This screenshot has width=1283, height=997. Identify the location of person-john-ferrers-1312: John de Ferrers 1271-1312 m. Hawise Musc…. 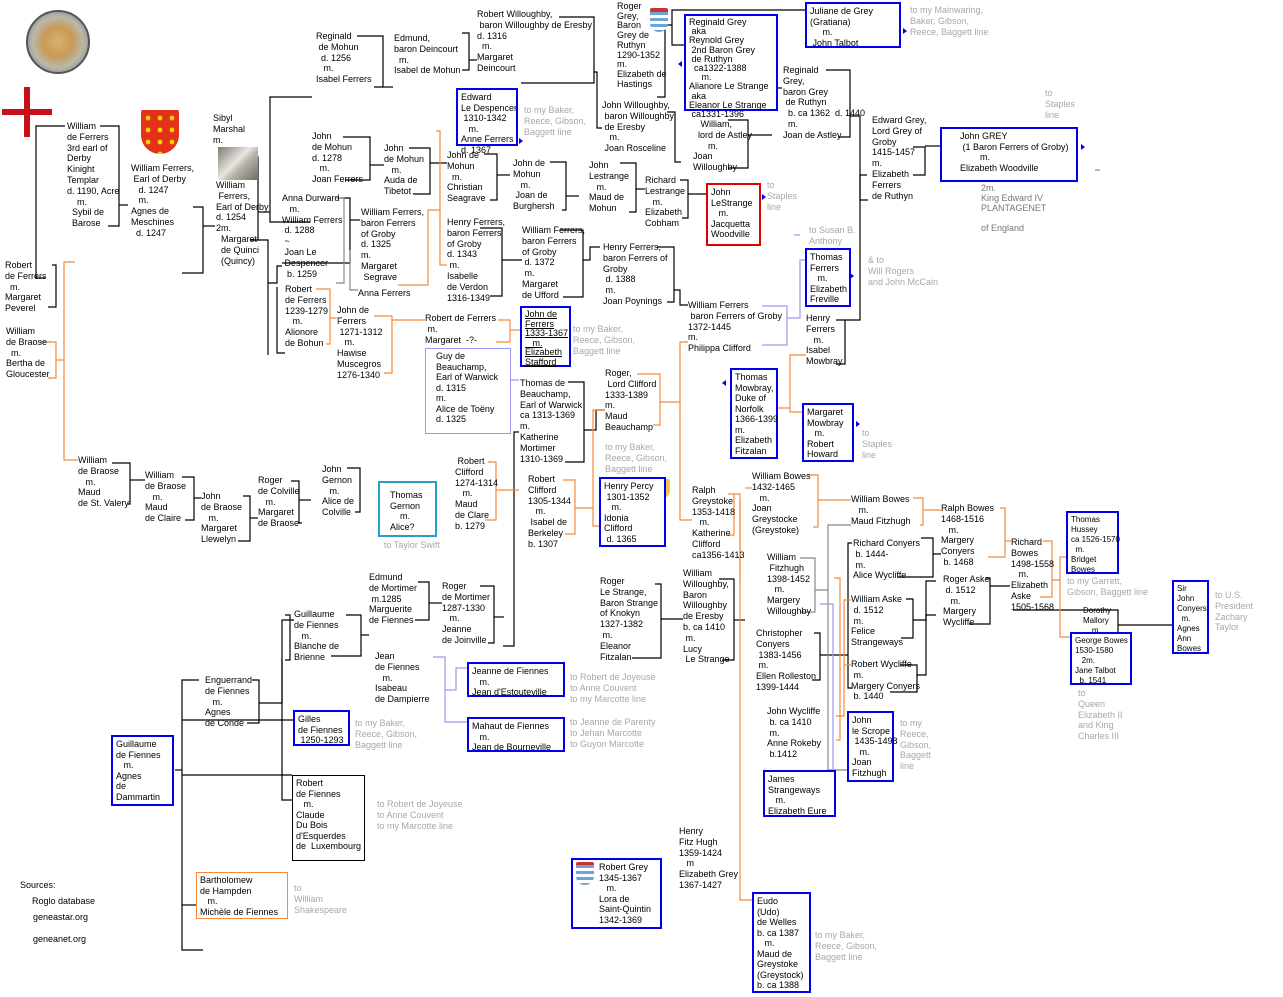
(360, 342).